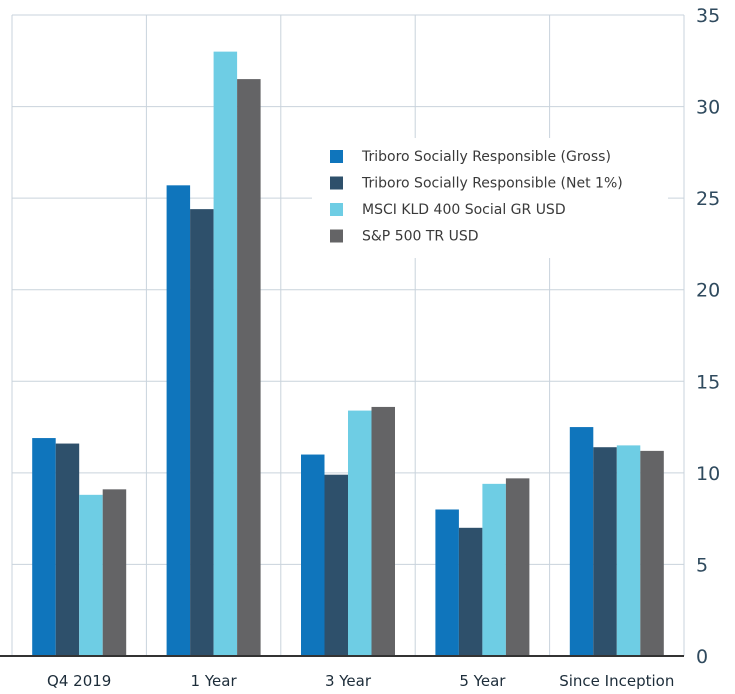 Image resolution: width=735 pixels, height=694 pixels. I want to click on y-tick-label: 35, so click(708, 16).